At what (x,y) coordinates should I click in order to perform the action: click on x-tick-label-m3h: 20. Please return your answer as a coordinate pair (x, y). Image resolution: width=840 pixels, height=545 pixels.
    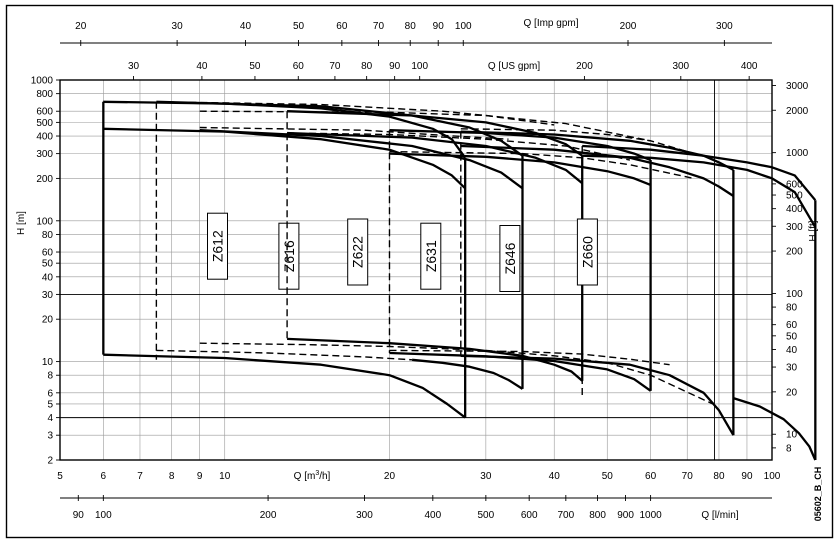
    Looking at the image, I should click on (390, 476).